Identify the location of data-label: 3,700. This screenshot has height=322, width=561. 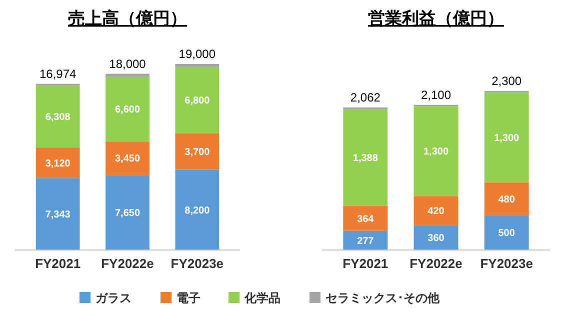
(197, 152).